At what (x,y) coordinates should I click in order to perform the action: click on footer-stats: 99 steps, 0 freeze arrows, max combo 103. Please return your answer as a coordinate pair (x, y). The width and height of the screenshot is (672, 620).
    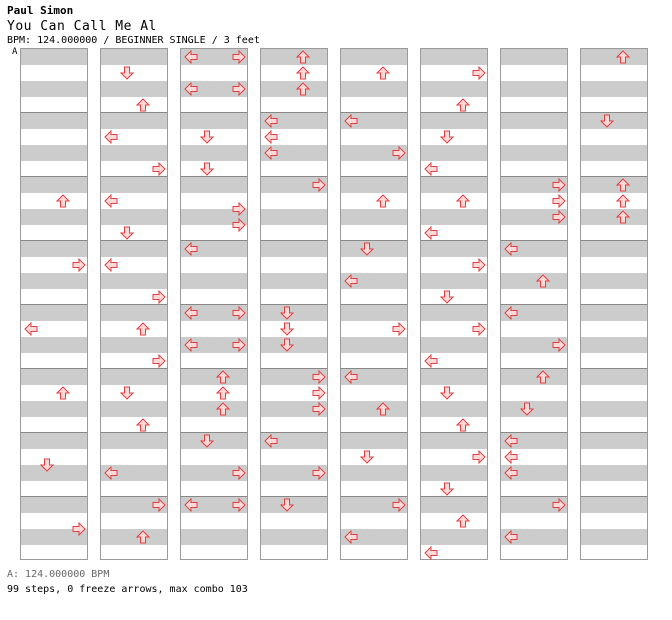
    Looking at the image, I should click on (127, 589).